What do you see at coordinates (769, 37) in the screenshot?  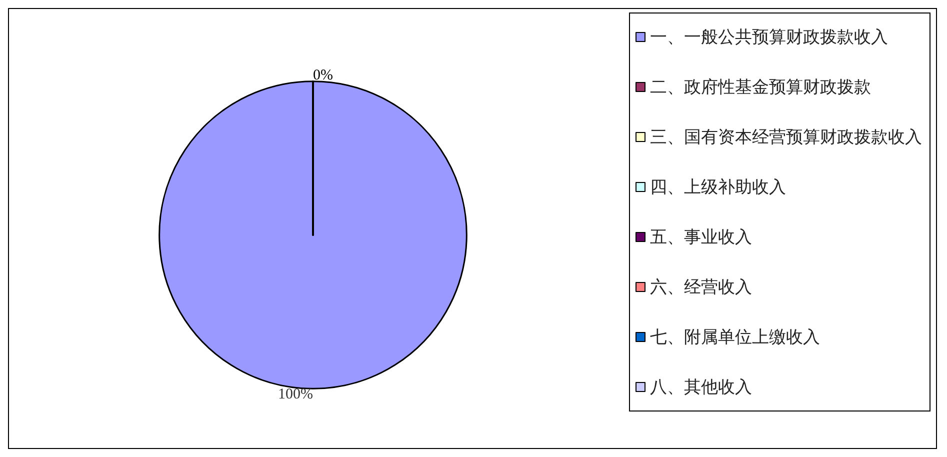 I see `legend-label: 一、一般公共预算财政拨款收入` at bounding box center [769, 37].